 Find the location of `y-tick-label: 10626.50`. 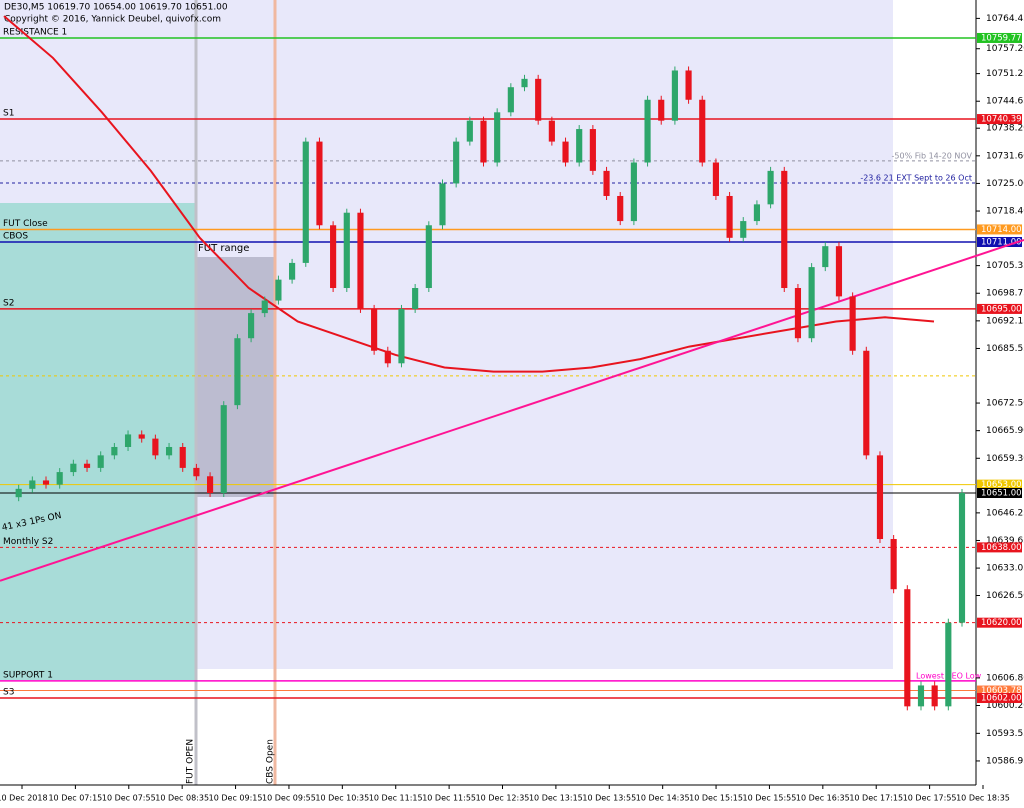

y-tick-label: 10626.50 is located at coordinates (1005, 596).